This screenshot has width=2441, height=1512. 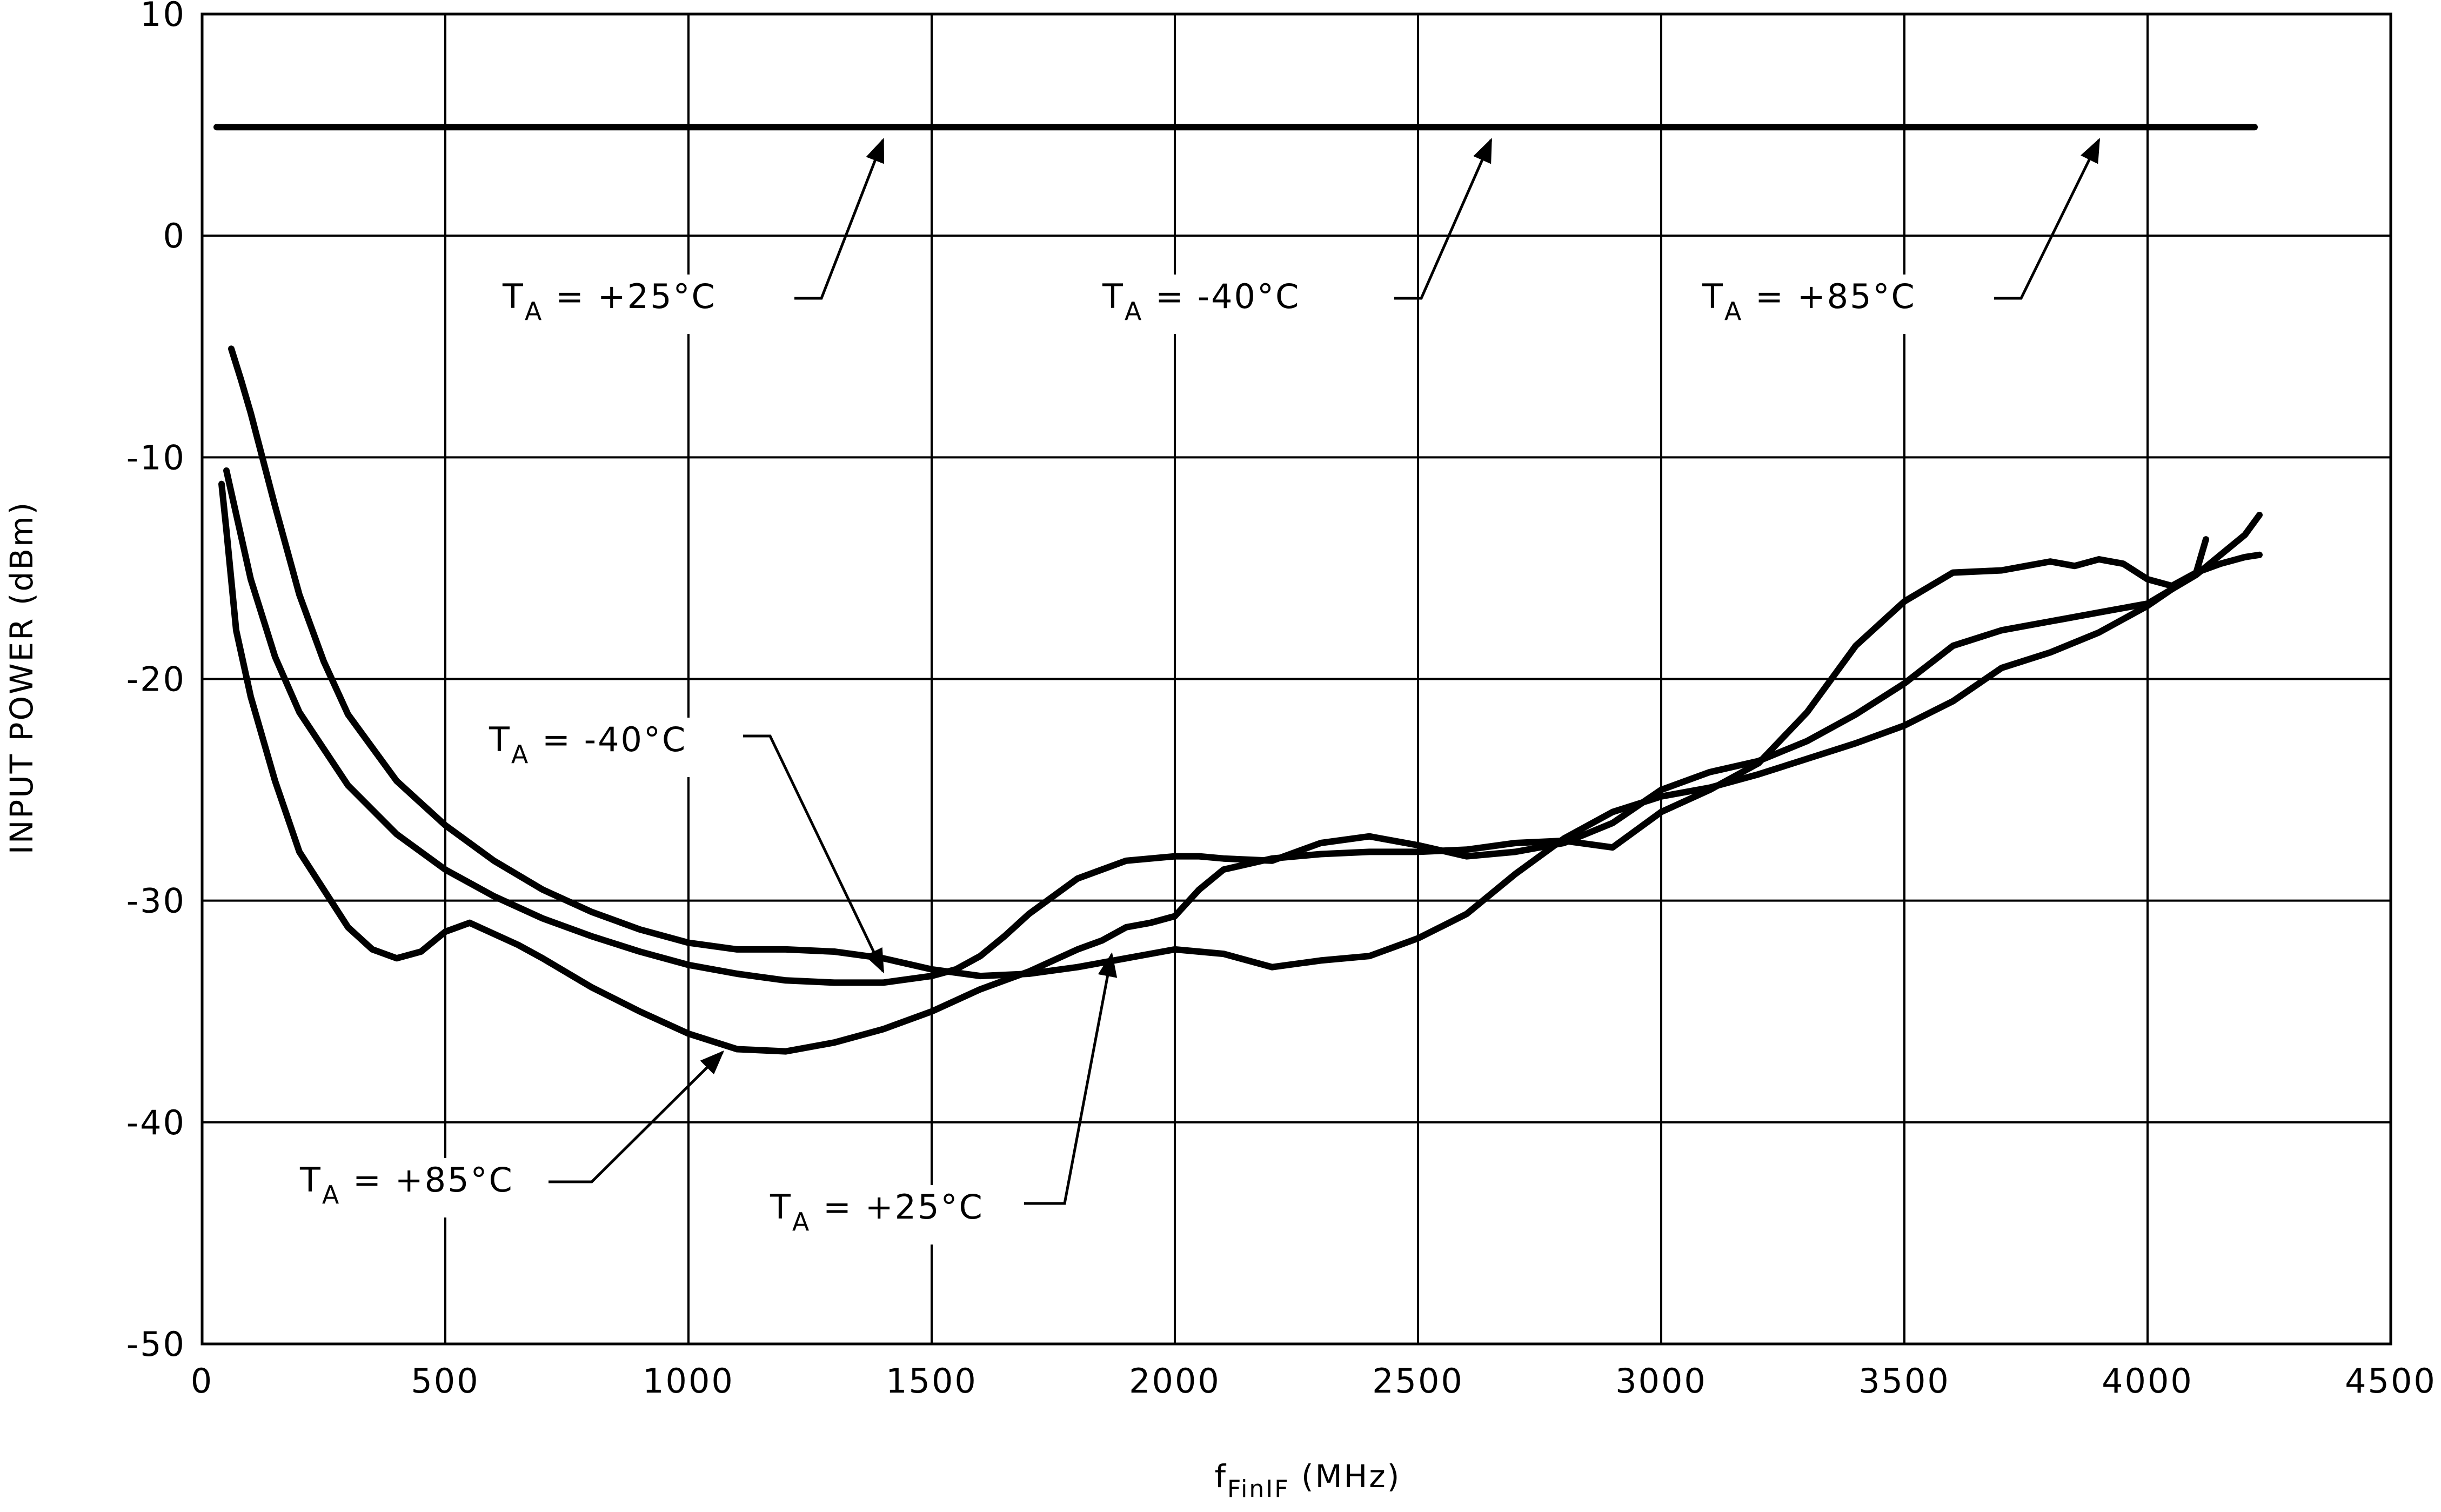 What do you see at coordinates (1175, 1381) in the screenshot?
I see `x-tick-label: 2000` at bounding box center [1175, 1381].